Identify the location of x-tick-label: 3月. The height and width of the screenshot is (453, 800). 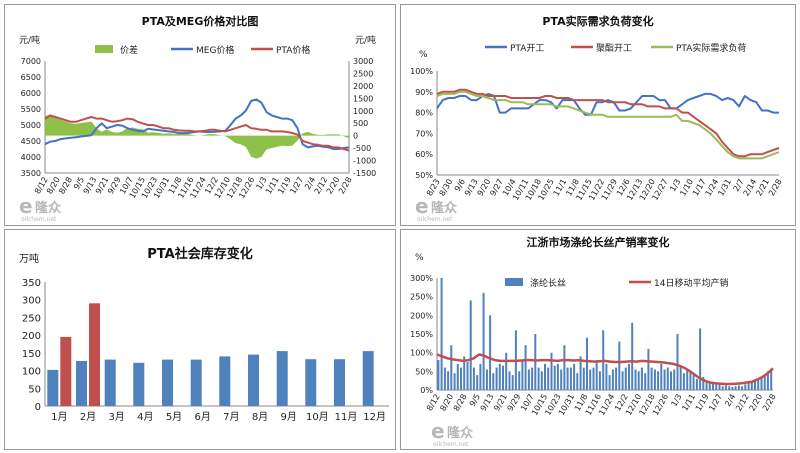
(116, 417).